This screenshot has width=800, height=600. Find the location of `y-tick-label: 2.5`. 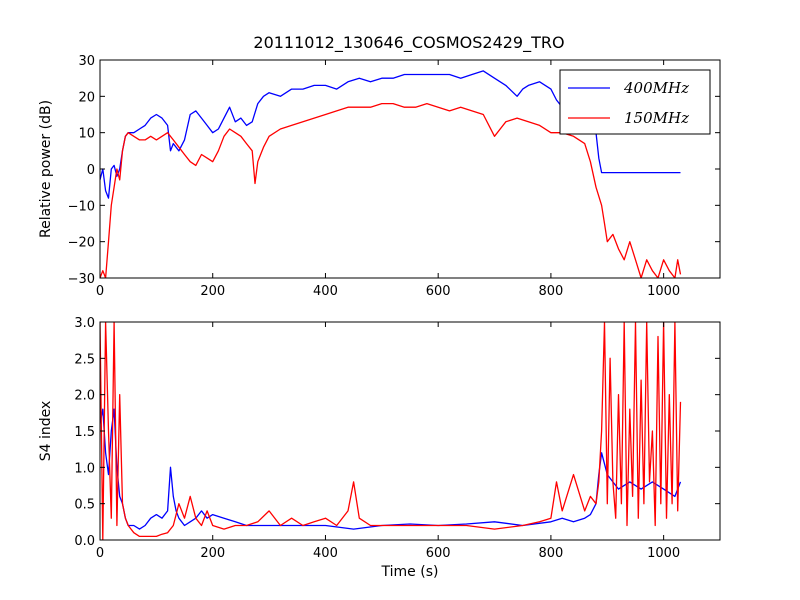

y-tick-label: 2.5 is located at coordinates (84, 359).